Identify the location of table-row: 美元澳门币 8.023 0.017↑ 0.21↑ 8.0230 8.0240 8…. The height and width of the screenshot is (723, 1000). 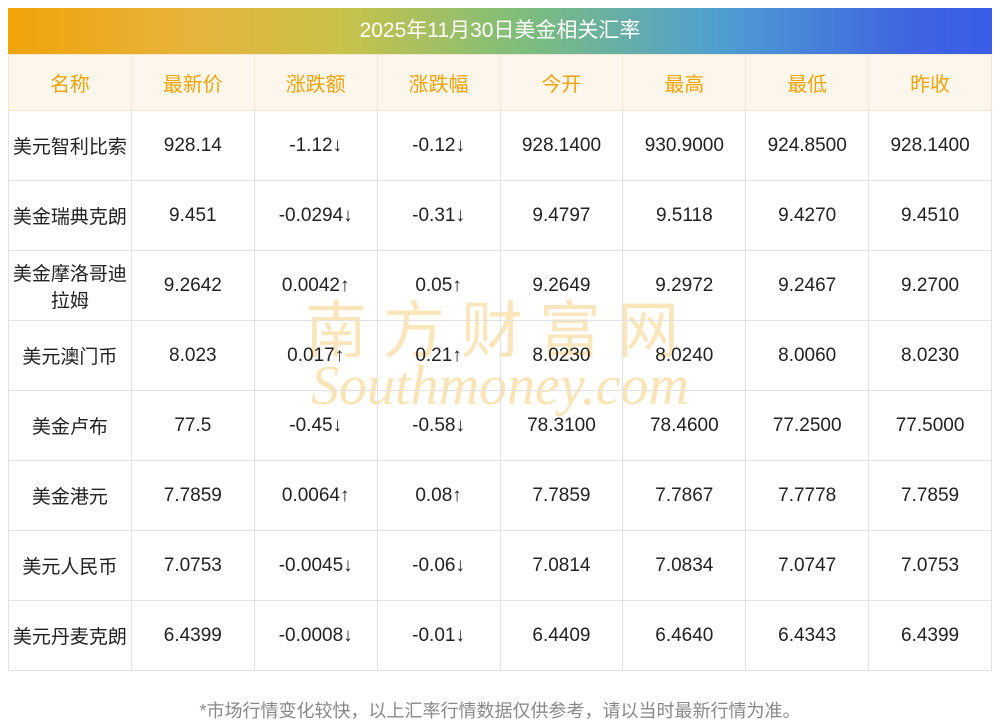
(500, 355).